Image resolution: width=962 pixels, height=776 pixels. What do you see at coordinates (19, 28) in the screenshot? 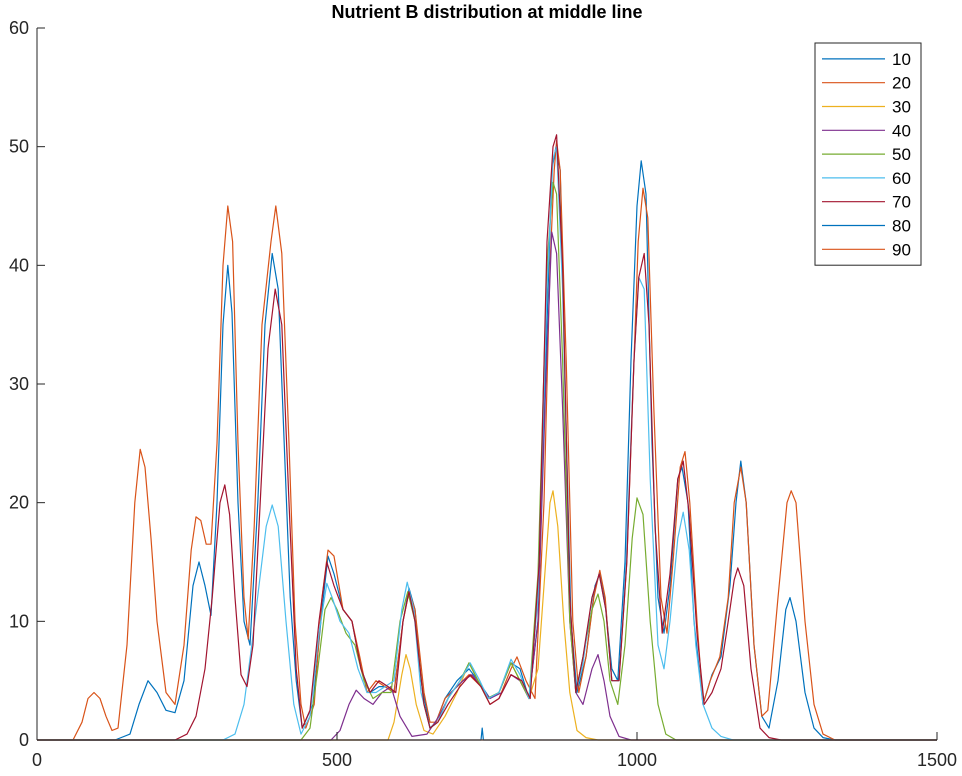
I see `y-tick-label: 60` at bounding box center [19, 28].